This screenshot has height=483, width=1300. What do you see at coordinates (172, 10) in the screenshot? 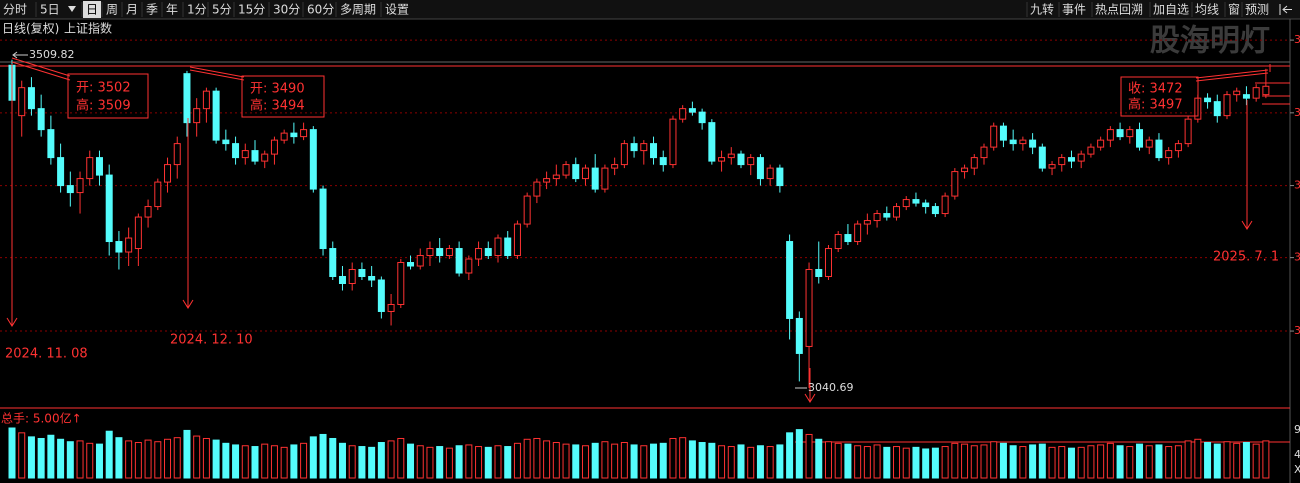
I see `tab: 年` at bounding box center [172, 10].